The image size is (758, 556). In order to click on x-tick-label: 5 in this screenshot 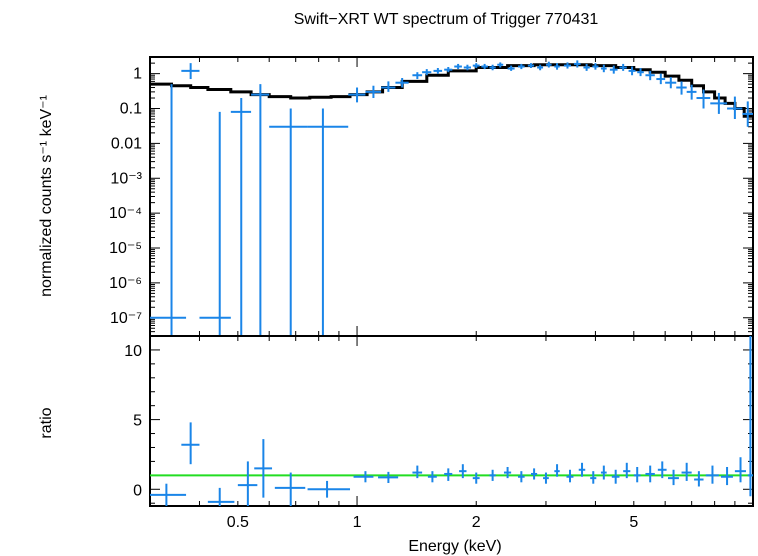, I will do `click(633, 522)`.